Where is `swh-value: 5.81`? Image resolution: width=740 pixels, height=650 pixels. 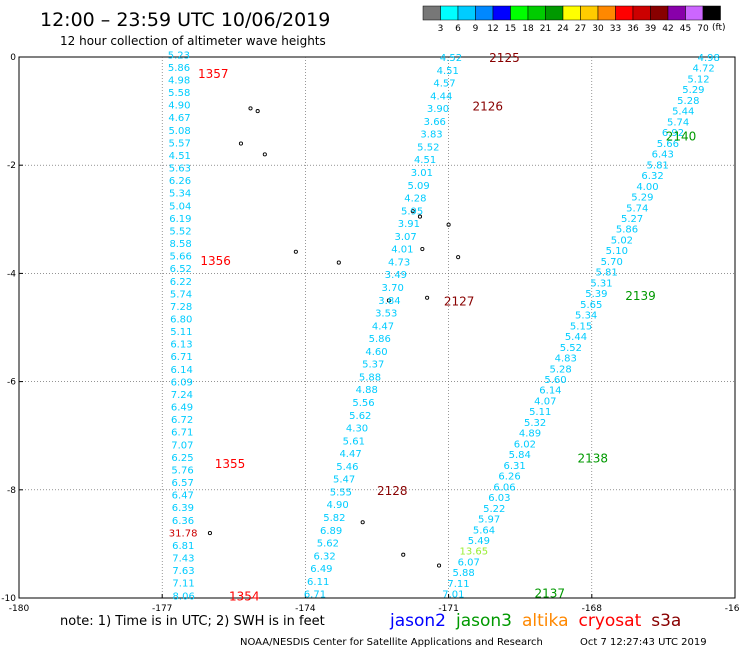
swh-value: 5.81 is located at coordinates (658, 165).